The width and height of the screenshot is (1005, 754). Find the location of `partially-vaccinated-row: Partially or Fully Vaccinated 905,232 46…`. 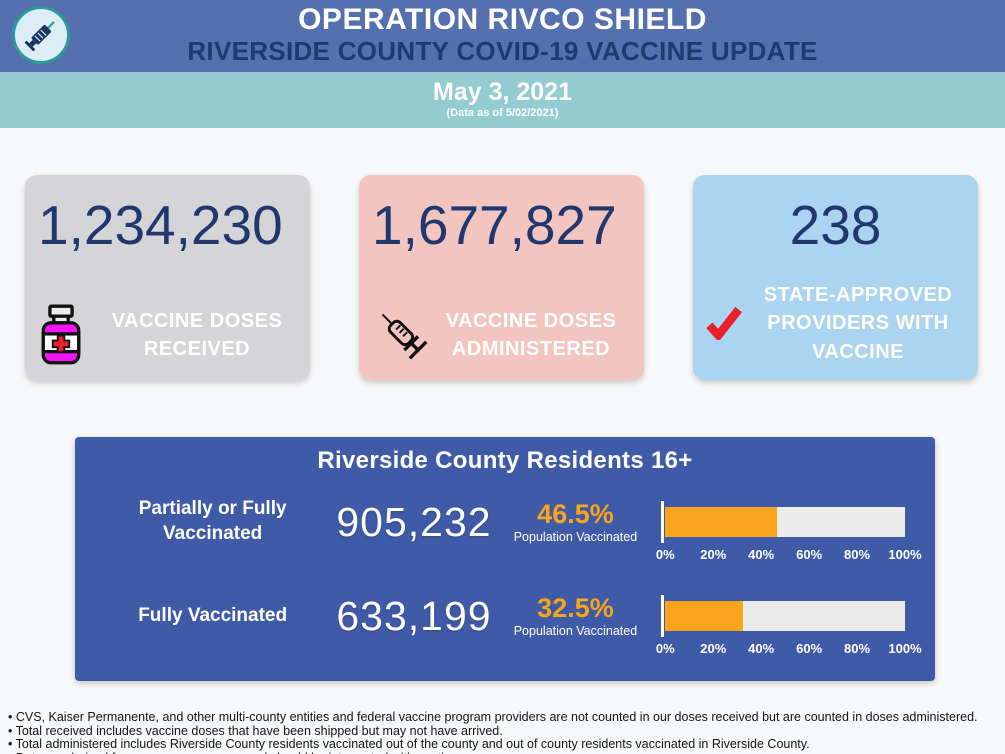

partially-vaccinated-row: Partially or Fully Vaccinated 905,232 46… is located at coordinates (505, 524).